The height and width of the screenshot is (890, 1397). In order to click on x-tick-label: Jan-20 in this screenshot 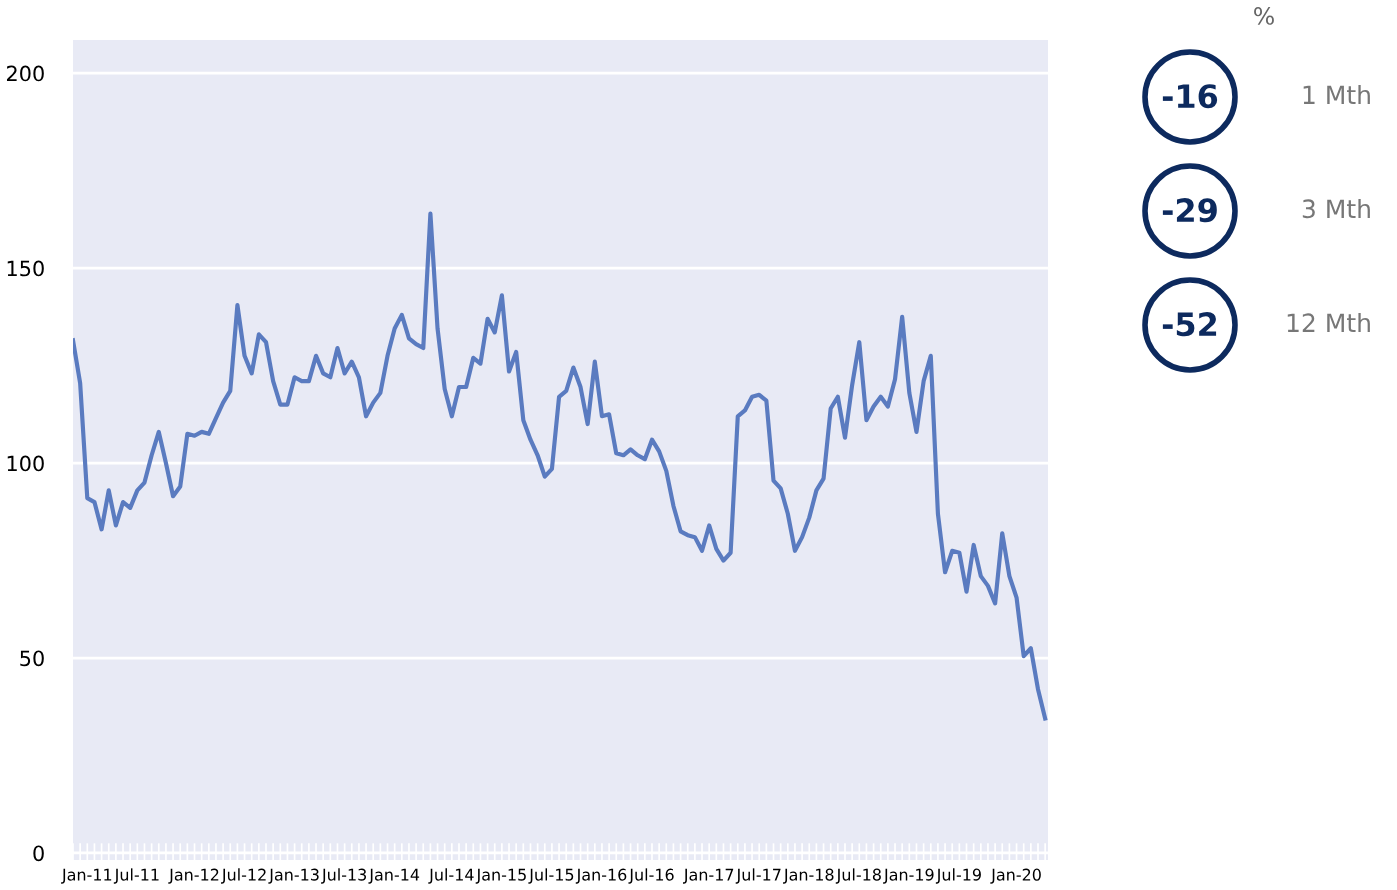, I will do `click(1015, 876)`.